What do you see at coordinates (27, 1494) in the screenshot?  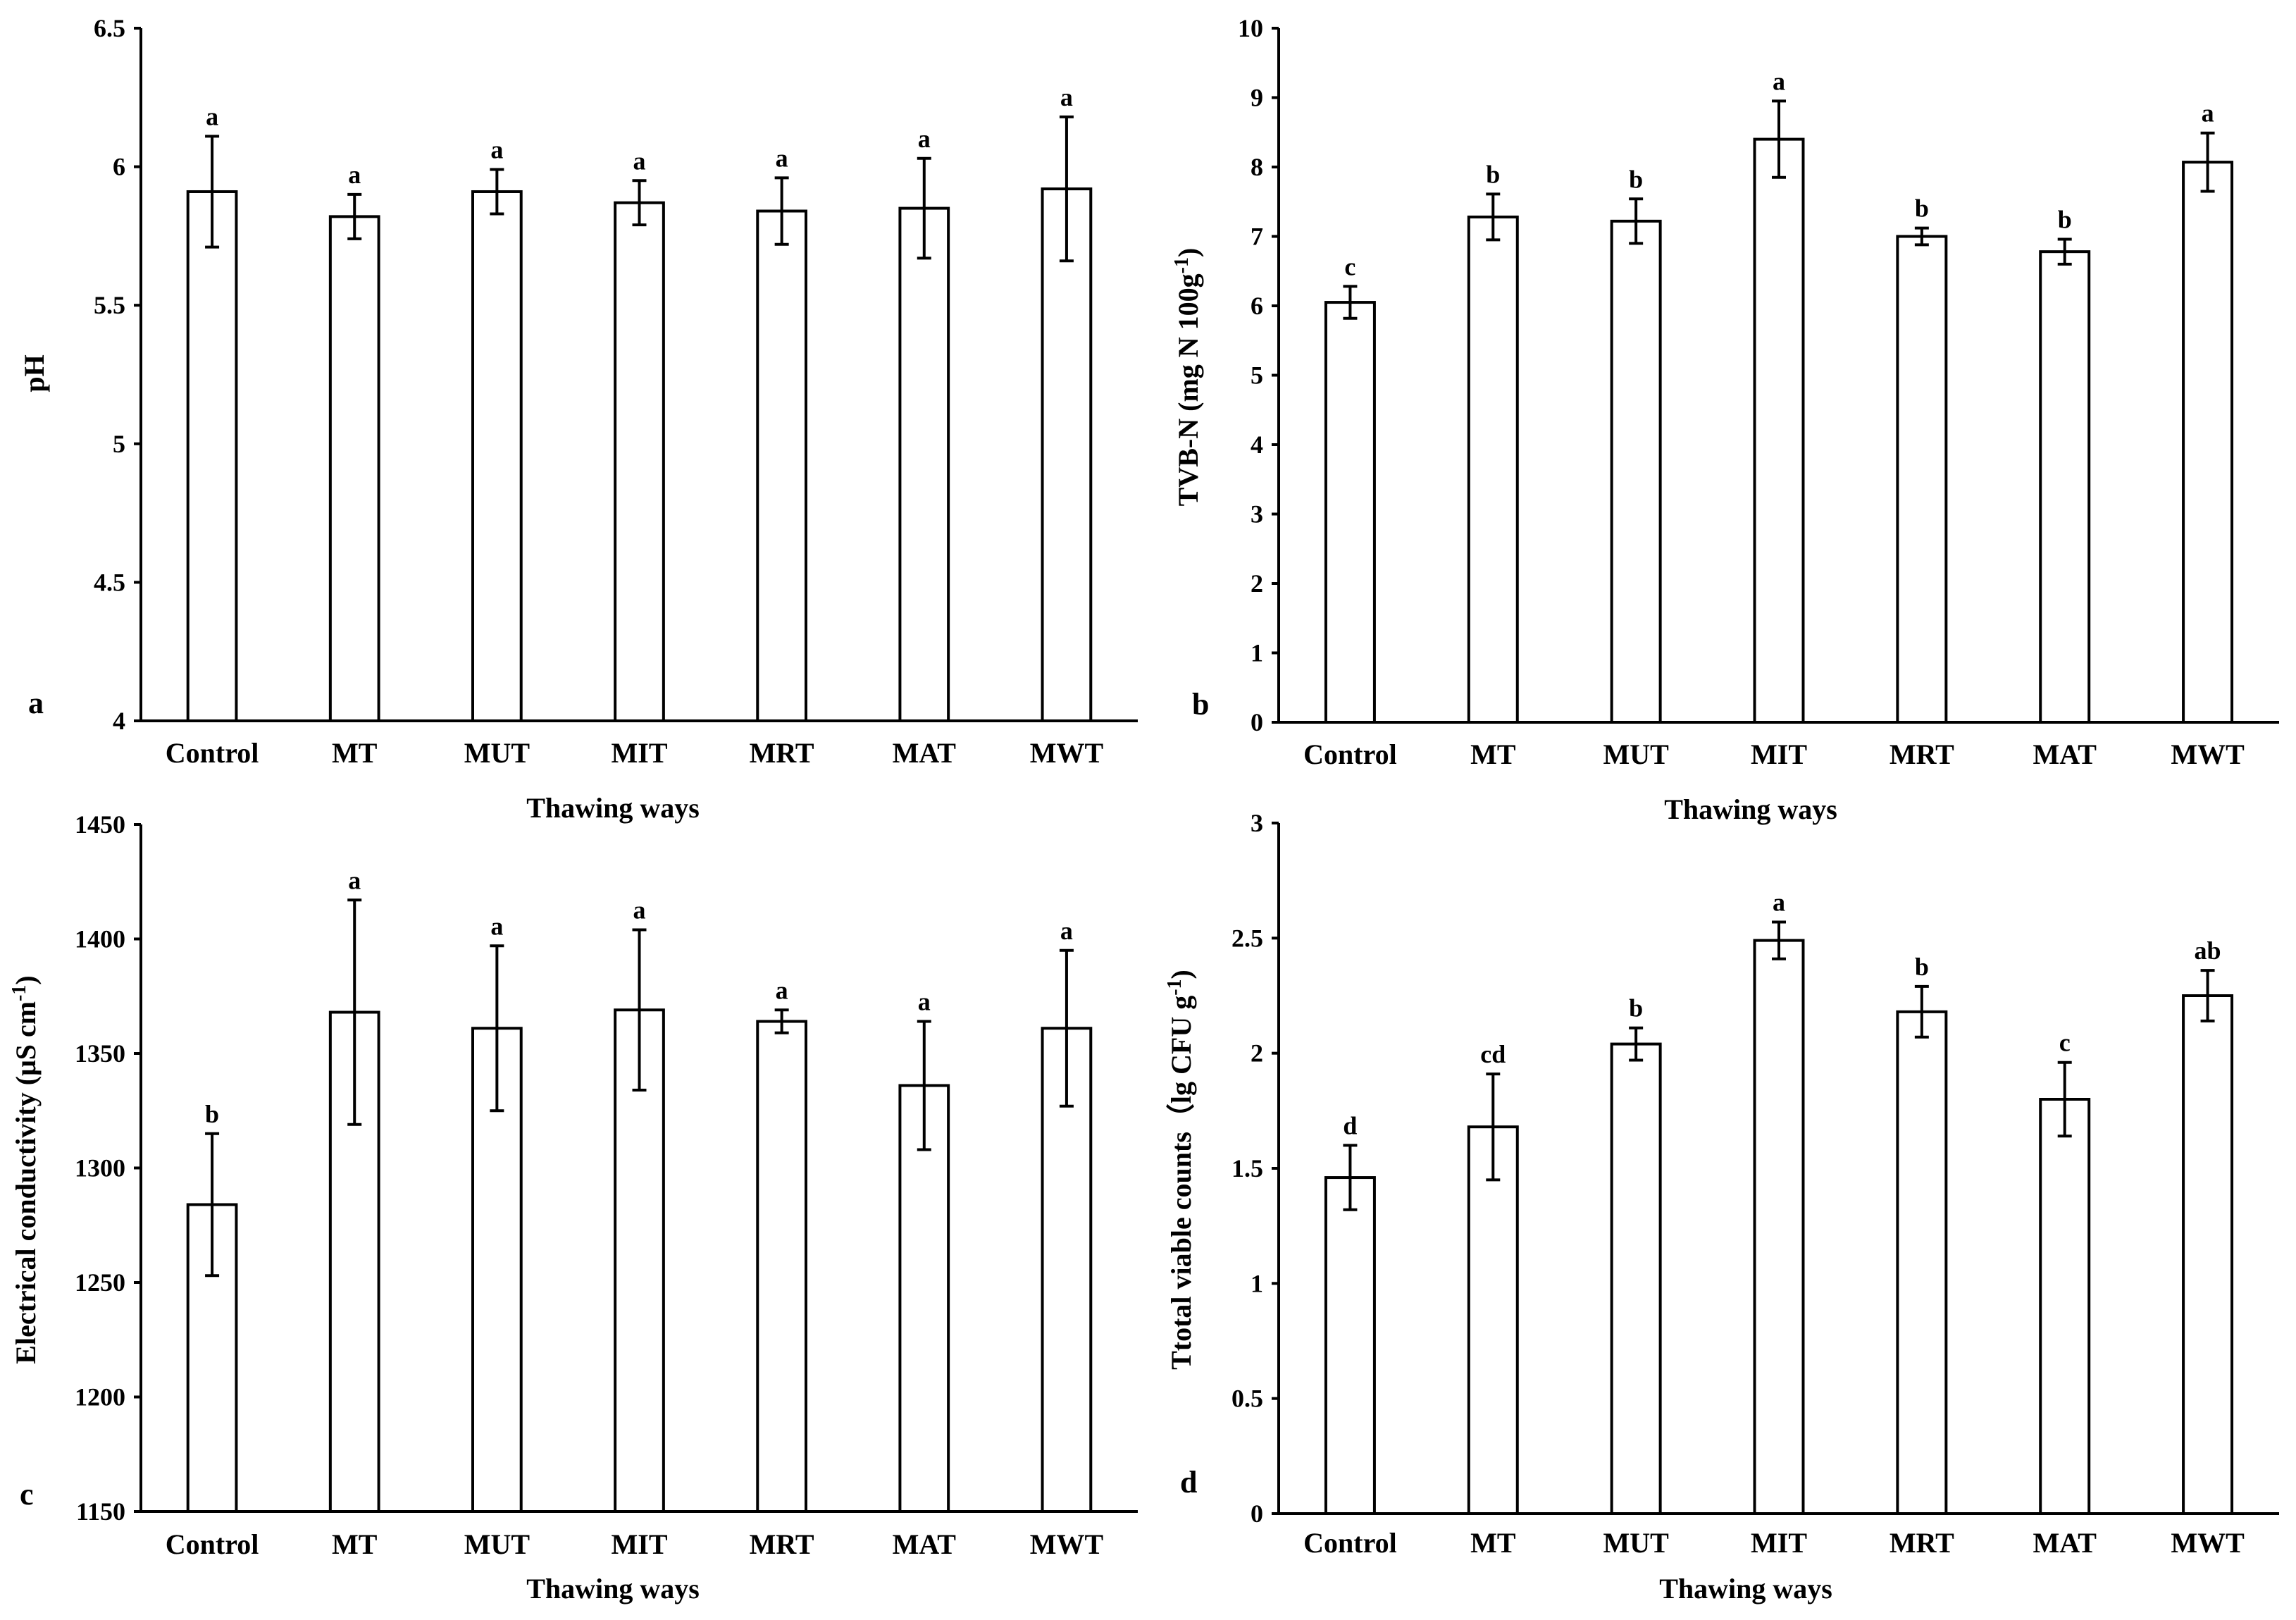 I see `panel-label: c` at bounding box center [27, 1494].